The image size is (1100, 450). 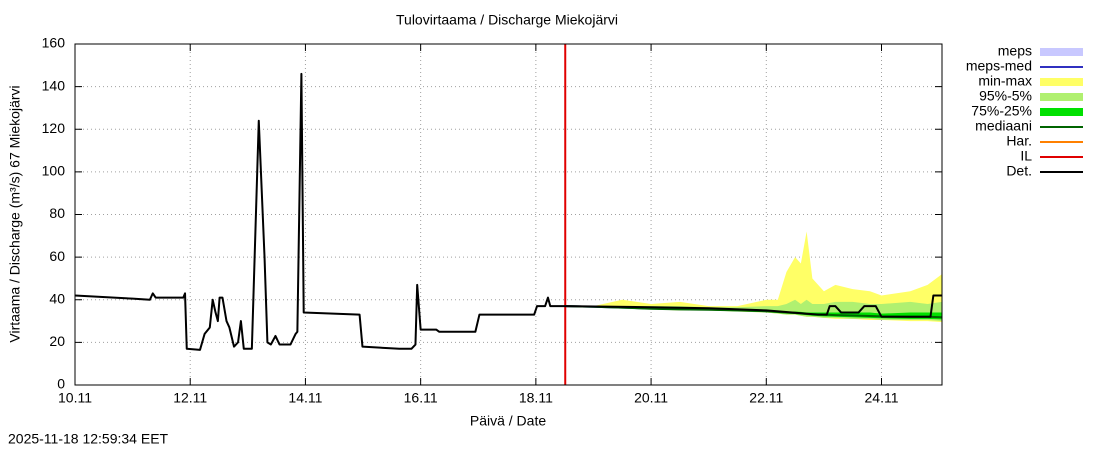 I want to click on legend-label: 95%-5%, so click(x=1005, y=96).